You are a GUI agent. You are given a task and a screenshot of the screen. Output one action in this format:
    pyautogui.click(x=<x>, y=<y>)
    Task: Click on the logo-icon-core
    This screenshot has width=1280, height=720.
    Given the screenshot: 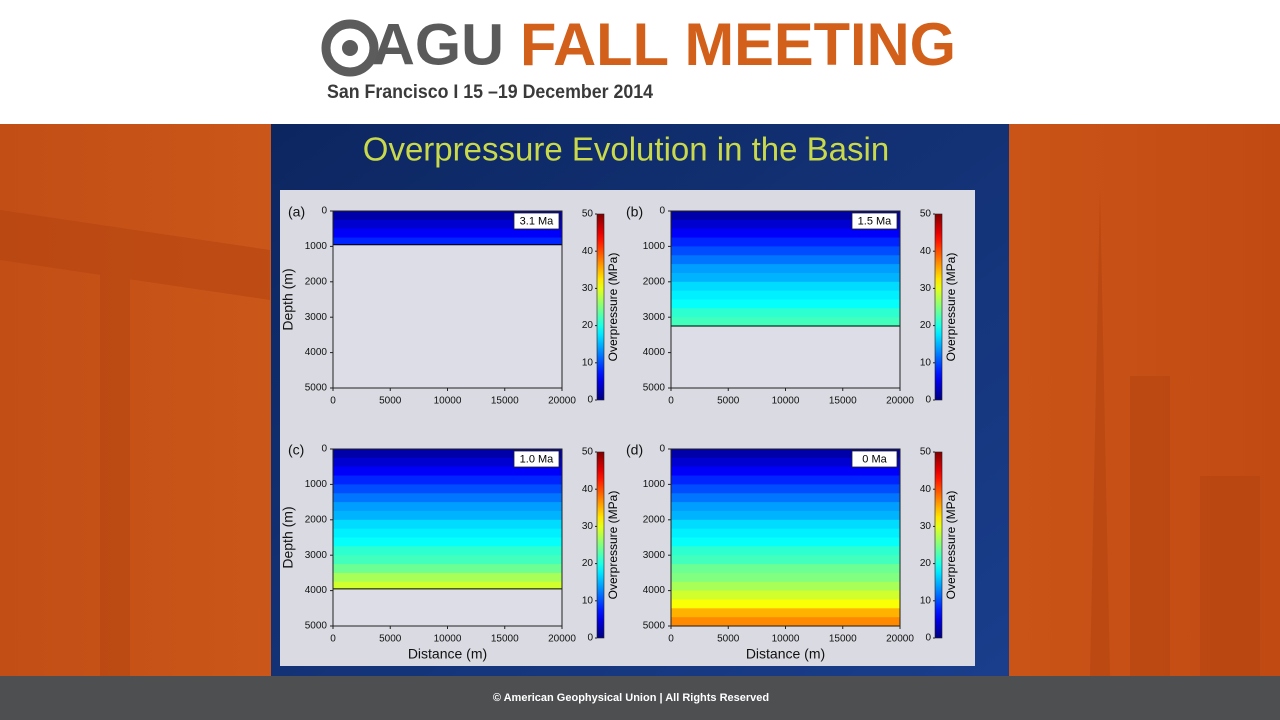 What is the action you would take?
    pyautogui.click(x=350, y=48)
    